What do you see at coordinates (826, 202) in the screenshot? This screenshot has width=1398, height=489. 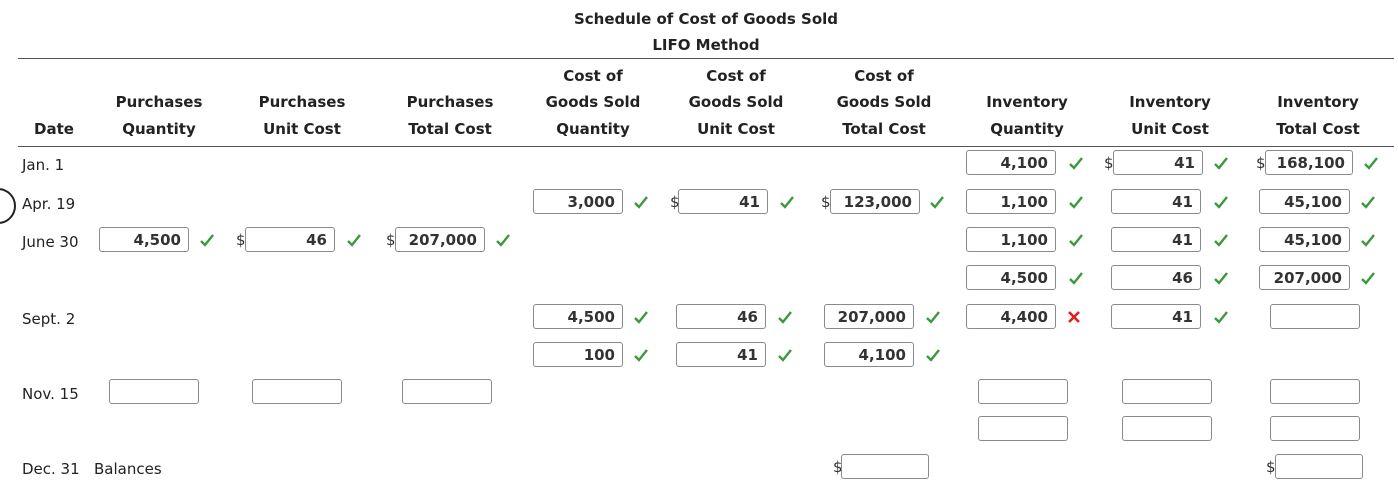 I see `apr19-cogs-total-cost-currency: $` at bounding box center [826, 202].